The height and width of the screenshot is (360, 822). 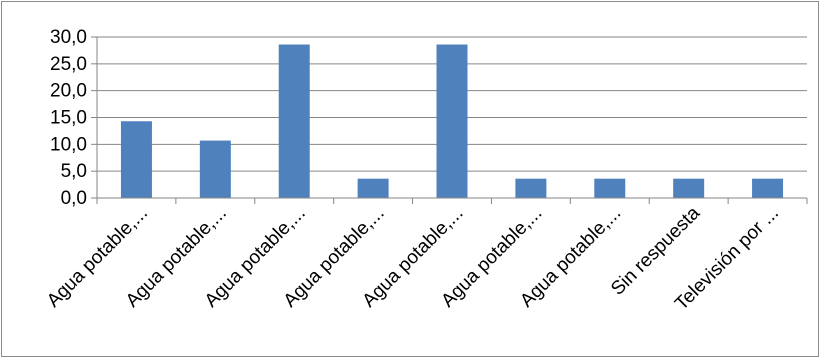 I want to click on y-tick-label: 15,0, so click(x=68, y=118).